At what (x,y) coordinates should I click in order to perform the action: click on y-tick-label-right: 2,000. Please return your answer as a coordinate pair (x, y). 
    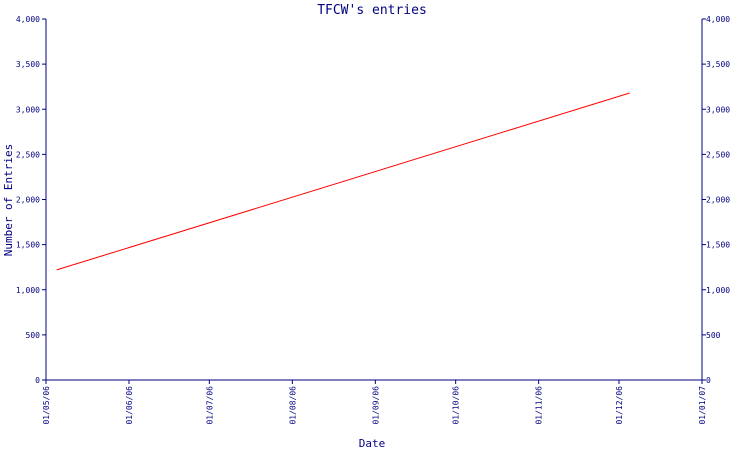
    Looking at the image, I should click on (718, 200).